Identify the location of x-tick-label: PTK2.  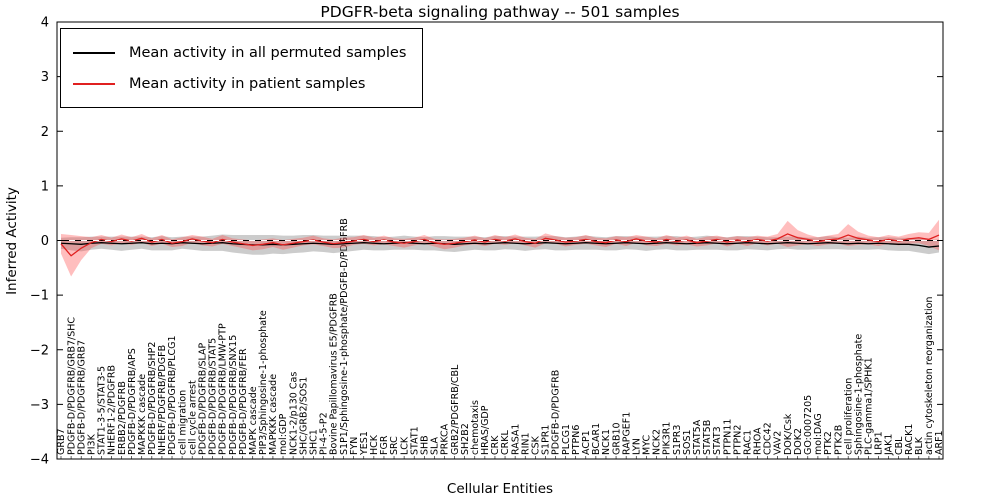
(828, 443).